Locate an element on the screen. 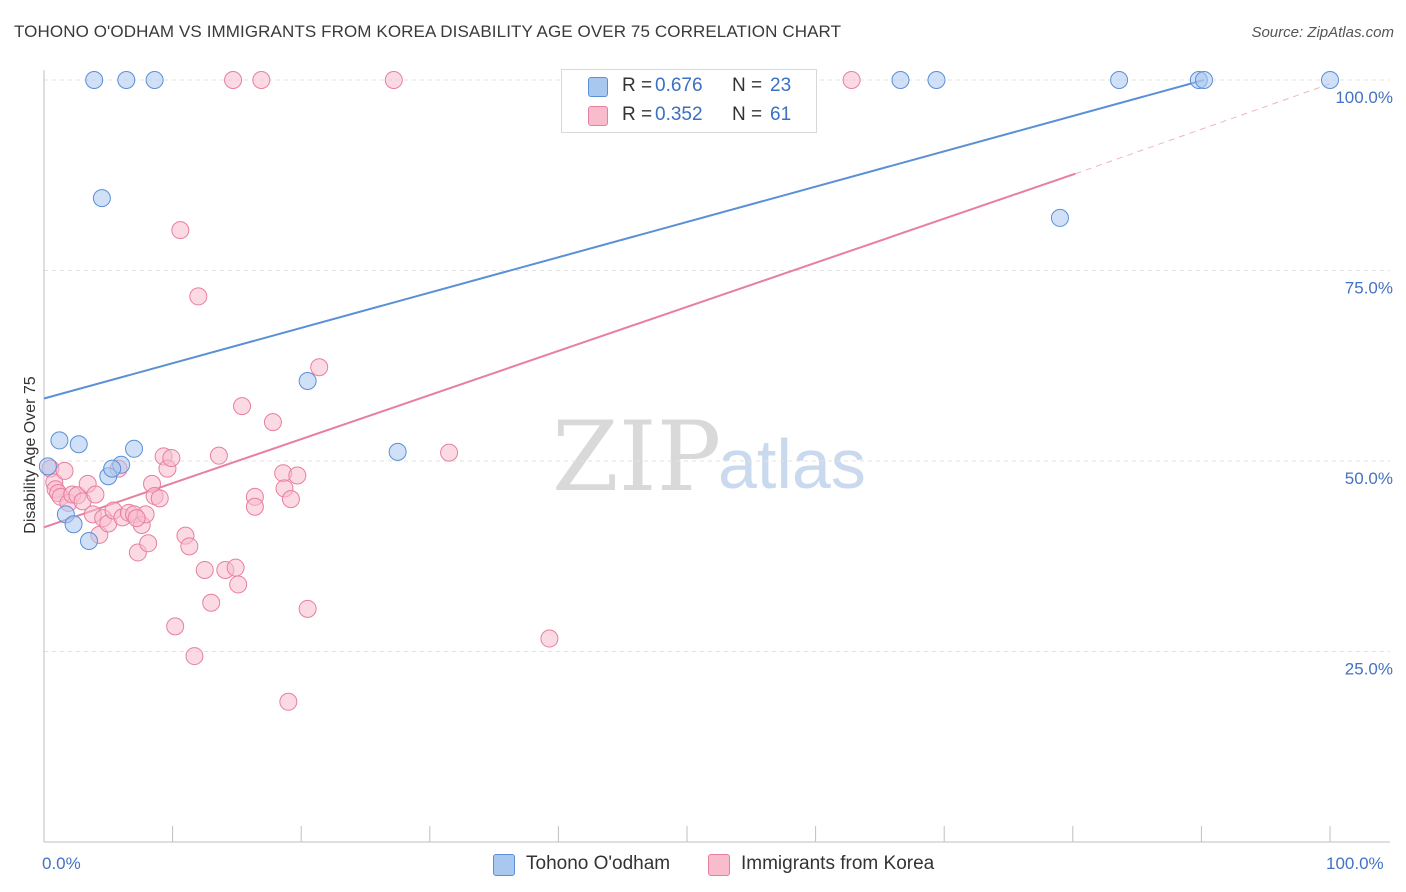 This screenshot has width=1406, height=892. y-tick-label-50: 50.0% is located at coordinates (1369, 478).